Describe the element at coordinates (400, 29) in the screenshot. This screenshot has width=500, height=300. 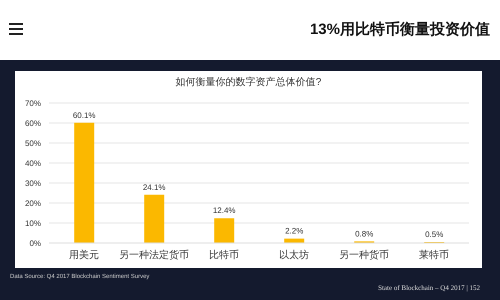
I see `chart-title: 13%用比特币衡量投资价值` at that location.